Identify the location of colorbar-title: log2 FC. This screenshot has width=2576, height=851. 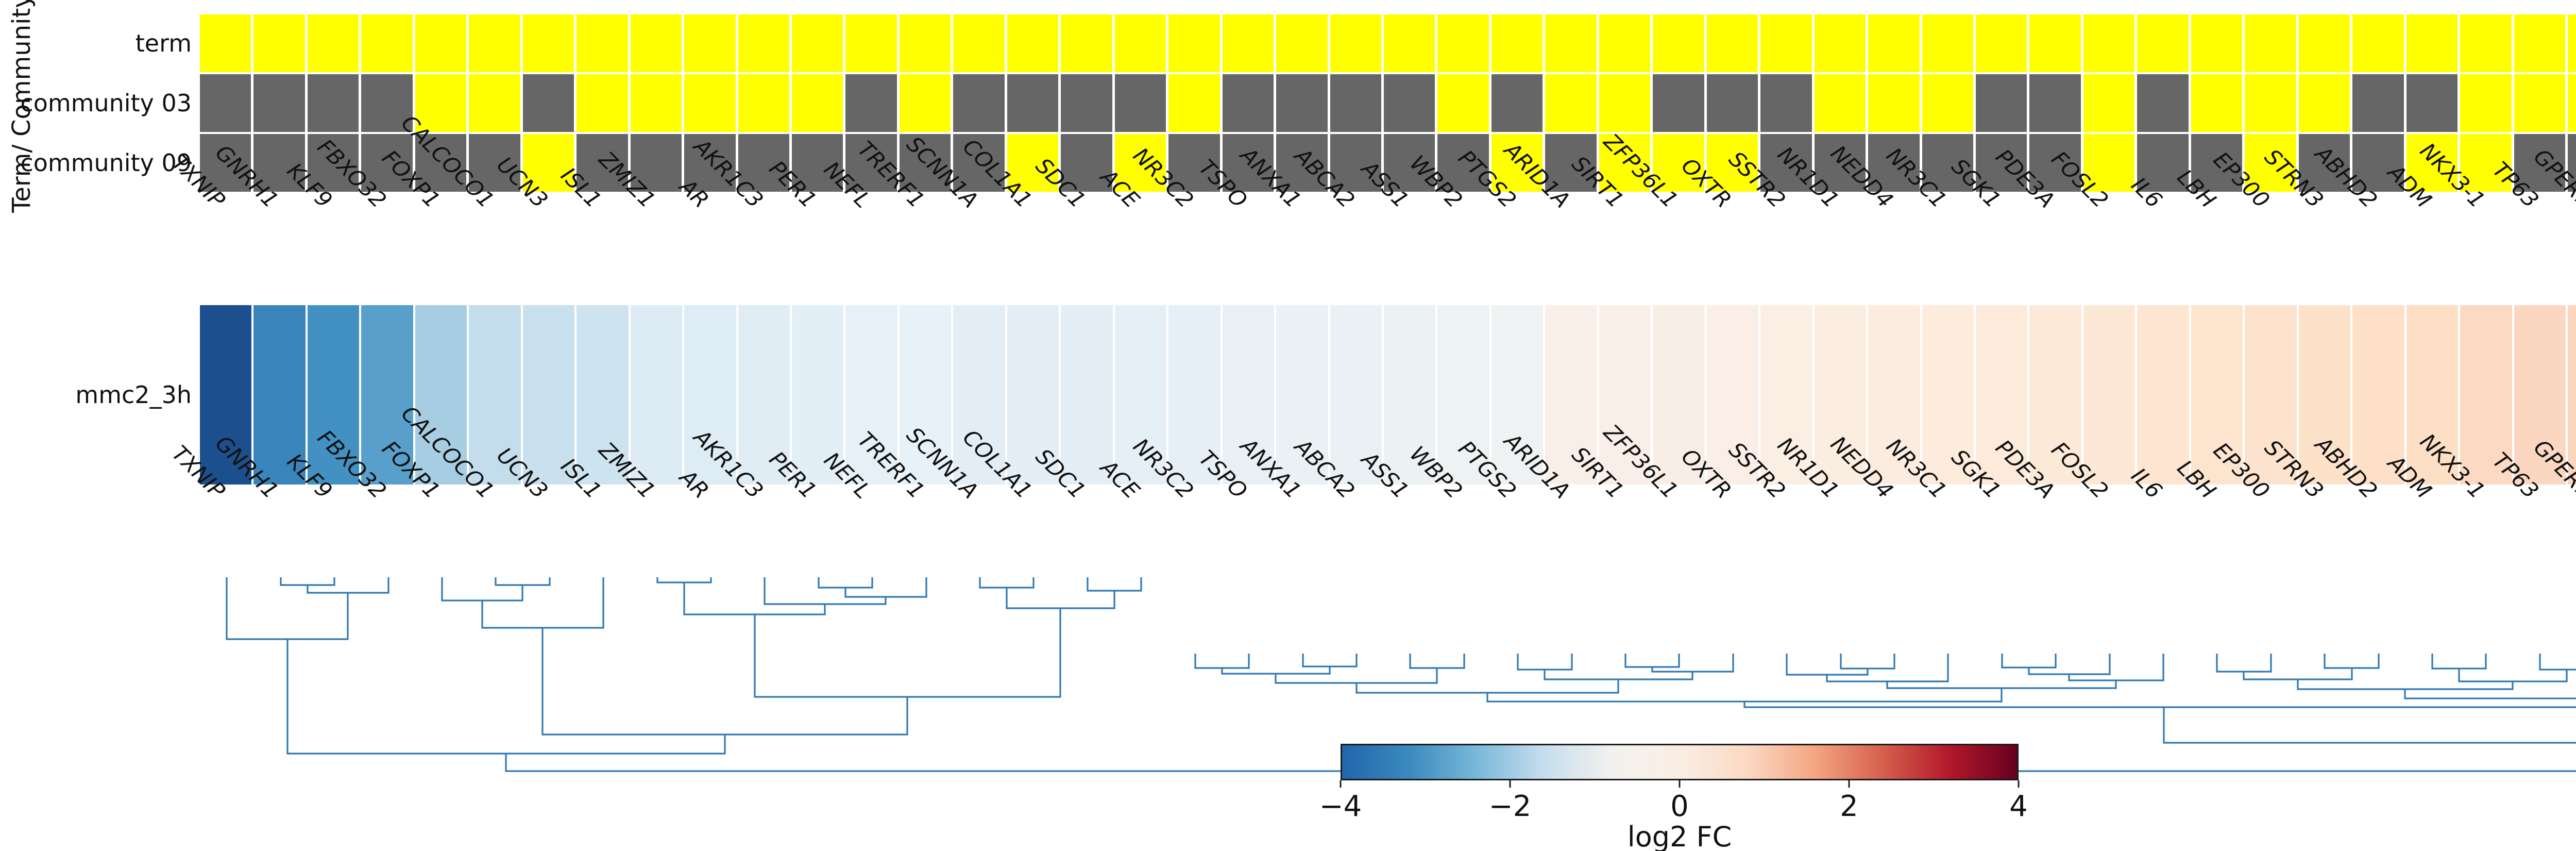
(1679, 836).